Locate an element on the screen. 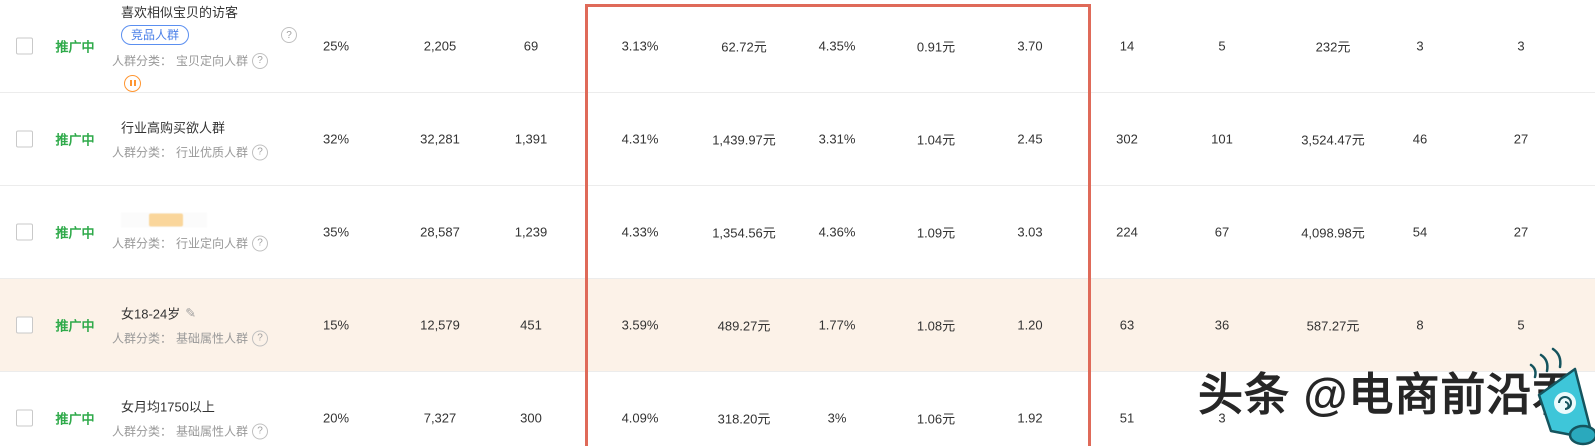 This screenshot has width=1595, height=446. value-ppc: 0.91元 is located at coordinates (936, 47).